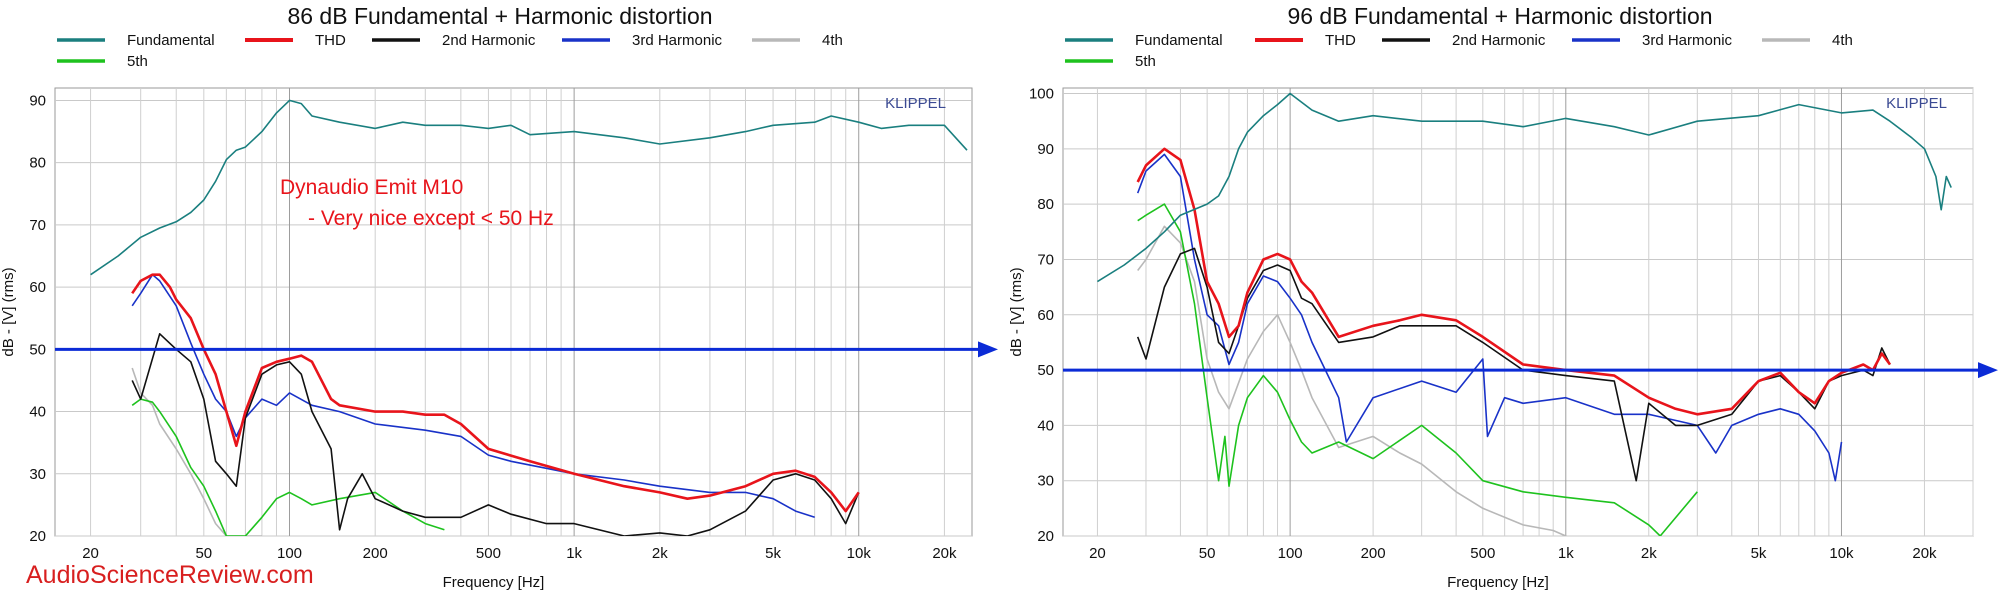  I want to click on series-line-thd, so click(495, 393).